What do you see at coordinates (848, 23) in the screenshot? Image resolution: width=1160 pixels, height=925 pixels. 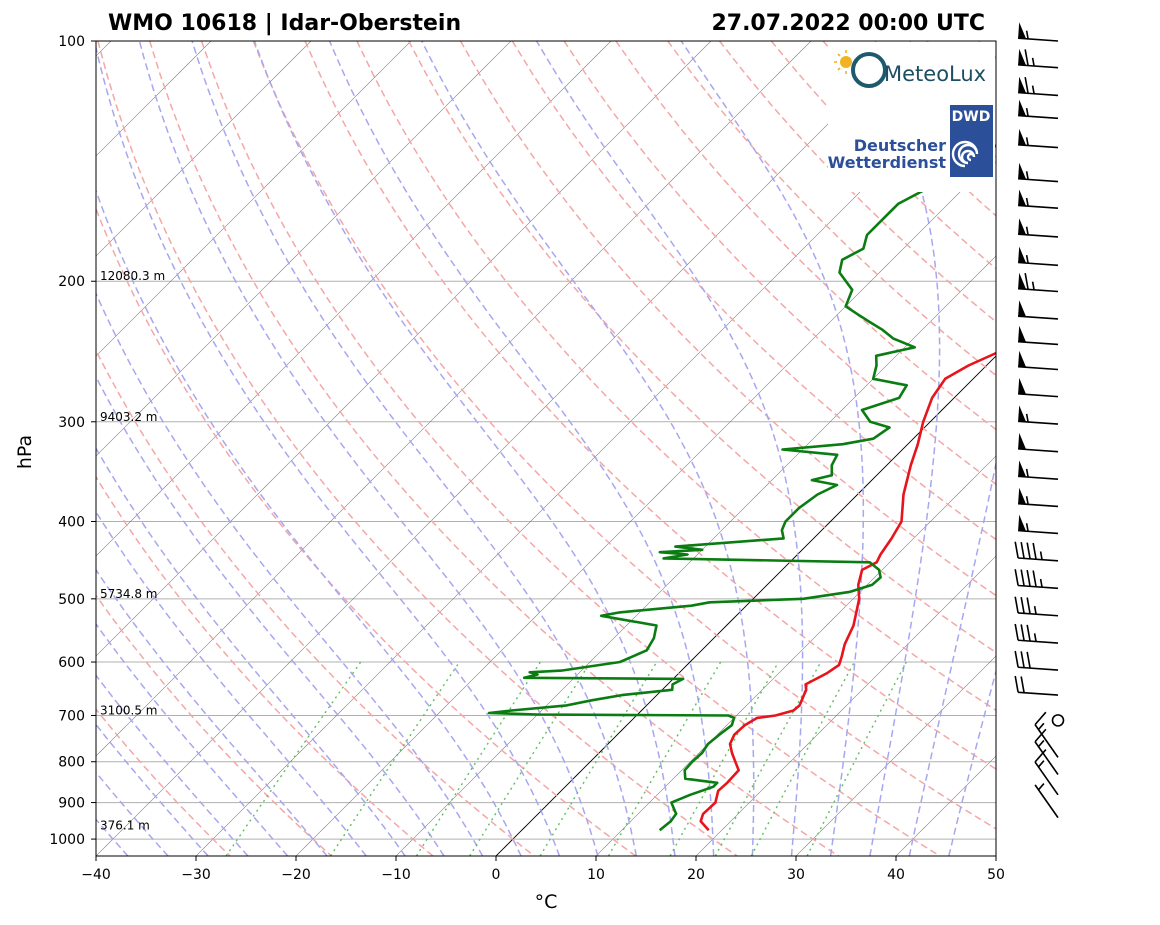 I see `datetime-title: 27.07.2022 00:00 UTC` at bounding box center [848, 23].